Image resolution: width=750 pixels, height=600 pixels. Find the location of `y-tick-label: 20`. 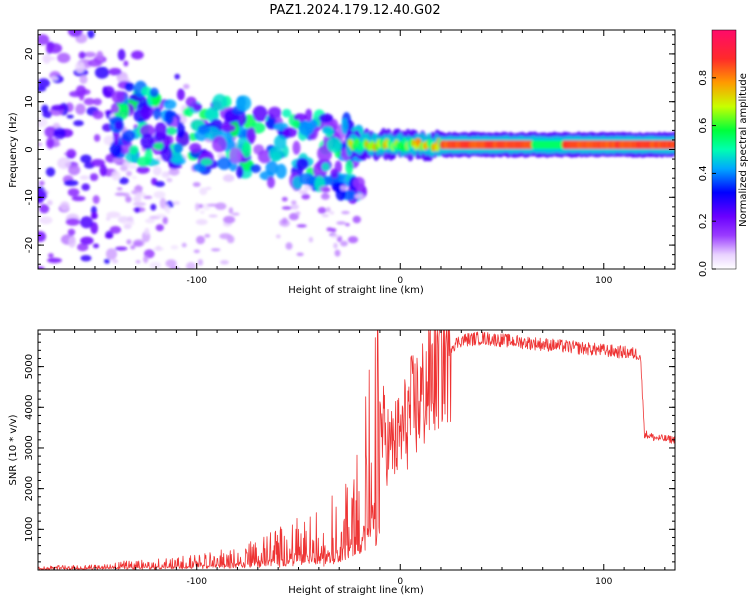

y-tick-label: 20 is located at coordinates (29, 54).